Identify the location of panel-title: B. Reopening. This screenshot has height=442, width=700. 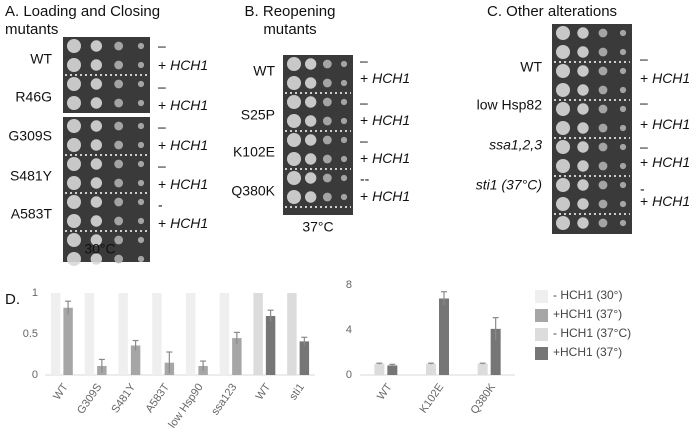
(290, 11).